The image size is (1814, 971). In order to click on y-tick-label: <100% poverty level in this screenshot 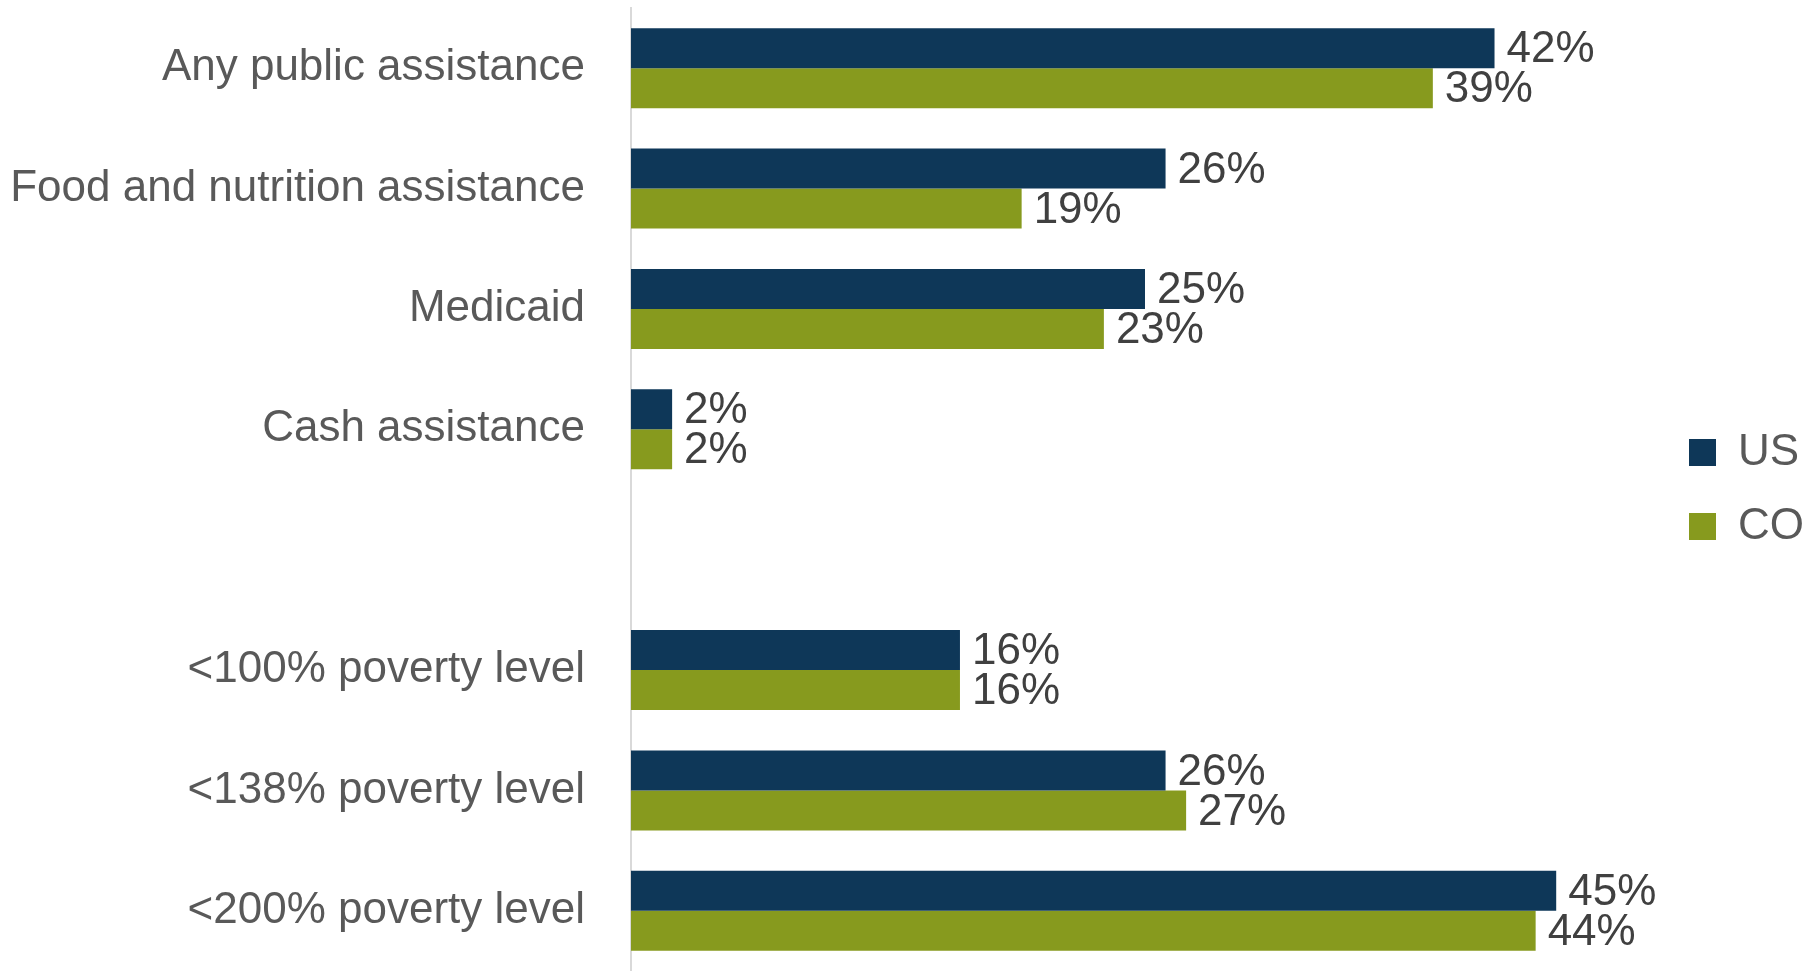, I will do `click(386, 667)`.